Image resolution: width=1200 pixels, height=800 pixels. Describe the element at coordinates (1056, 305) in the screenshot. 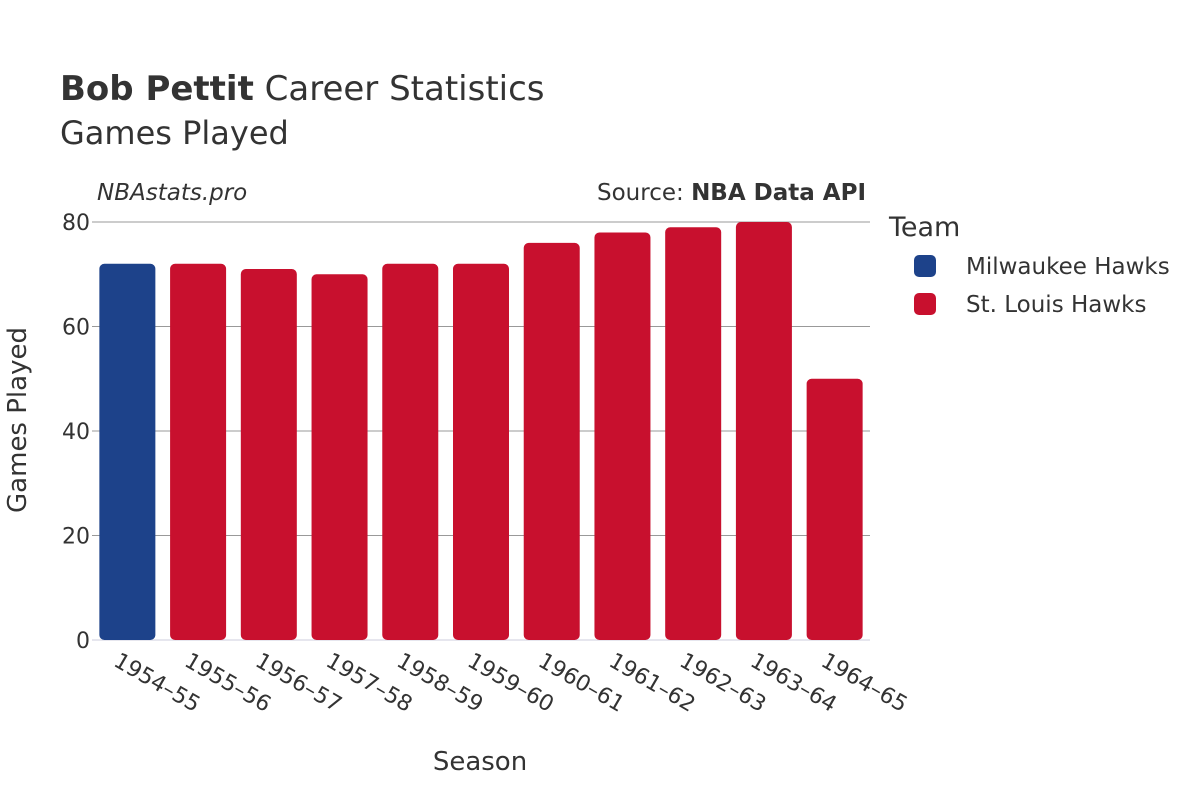

I see `legend-item-label: St. Louis Hawks` at that location.